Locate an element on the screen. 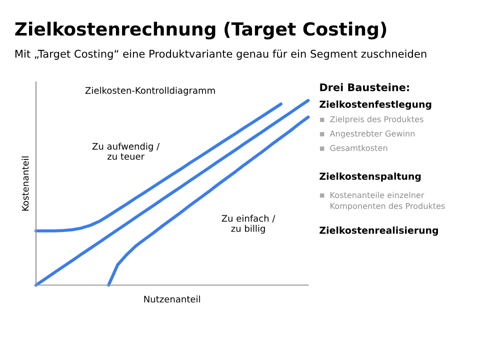 The height and width of the screenshot is (360, 480). text: Zielpreis des Produktes is located at coordinates (377, 120).